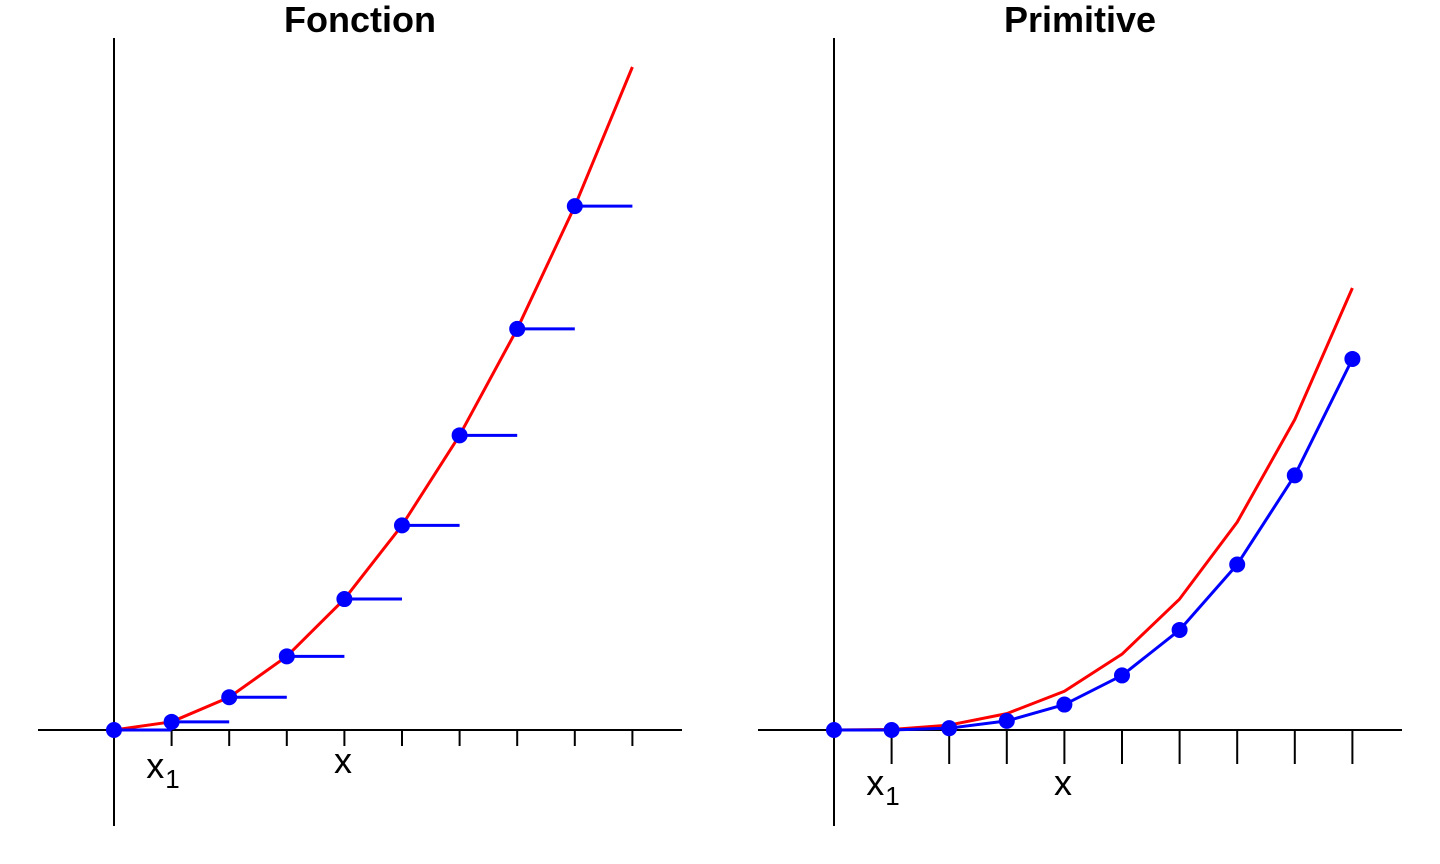 Image resolution: width=1440 pixels, height=864 pixels. What do you see at coordinates (1122, 747) in the screenshot?
I see `x-ticks-primitive` at bounding box center [1122, 747].